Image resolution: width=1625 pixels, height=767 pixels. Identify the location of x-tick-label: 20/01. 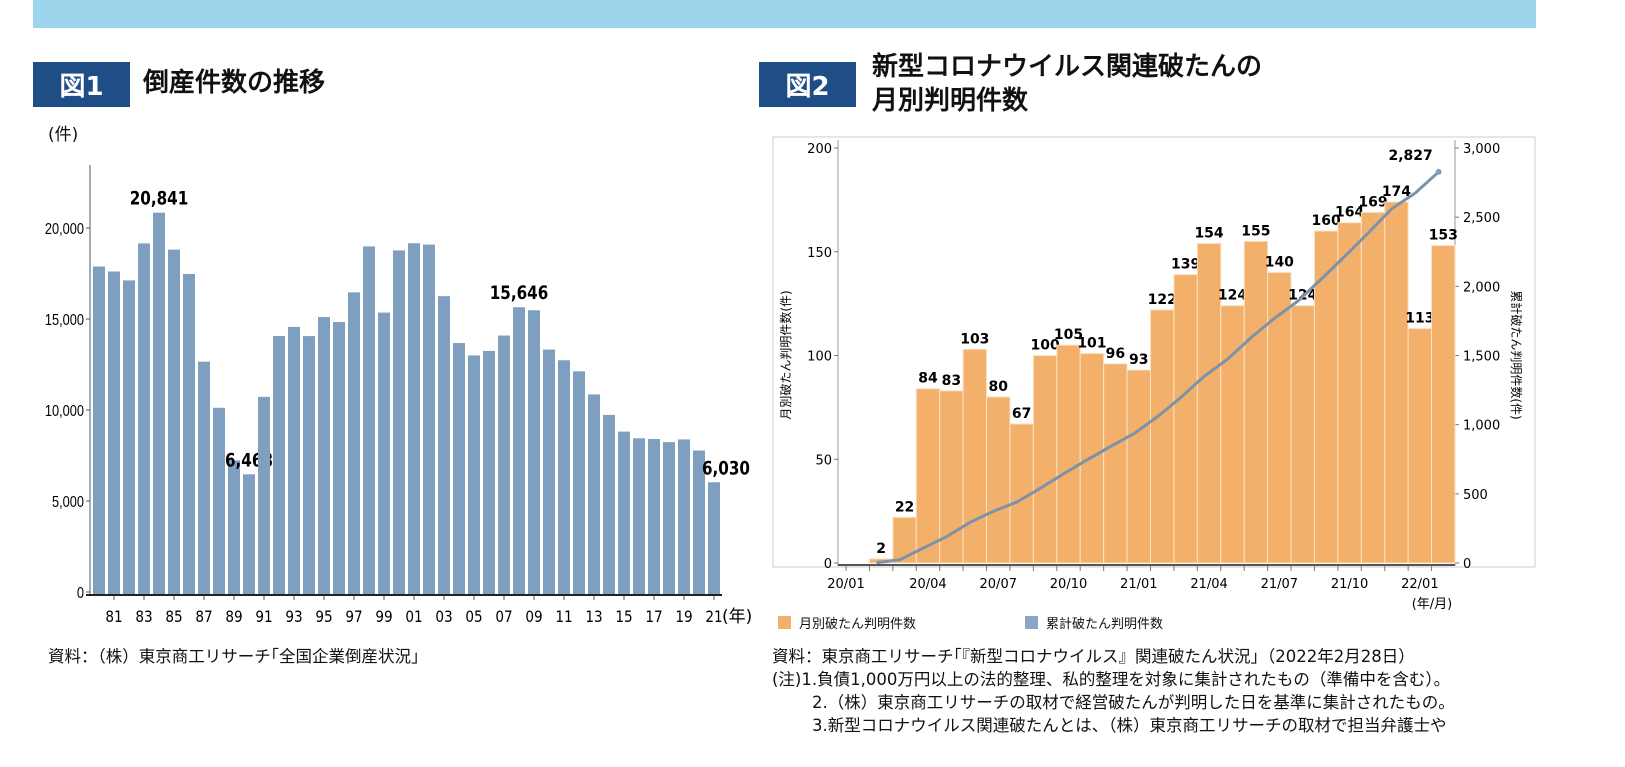
(845, 584).